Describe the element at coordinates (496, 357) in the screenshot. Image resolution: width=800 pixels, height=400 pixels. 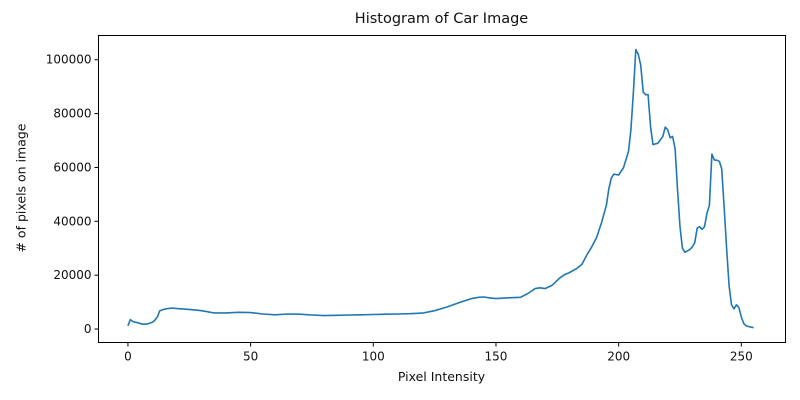
I see `x-tick-label: 150` at that location.